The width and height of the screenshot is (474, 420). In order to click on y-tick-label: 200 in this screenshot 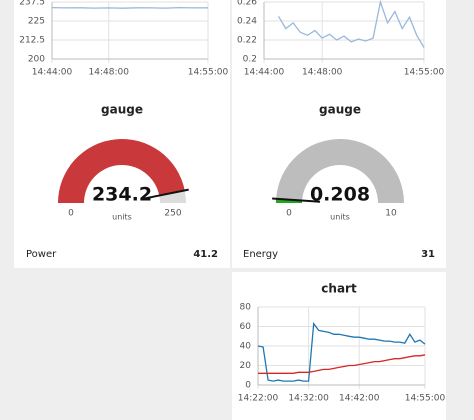, I will do `click(36, 60)`.